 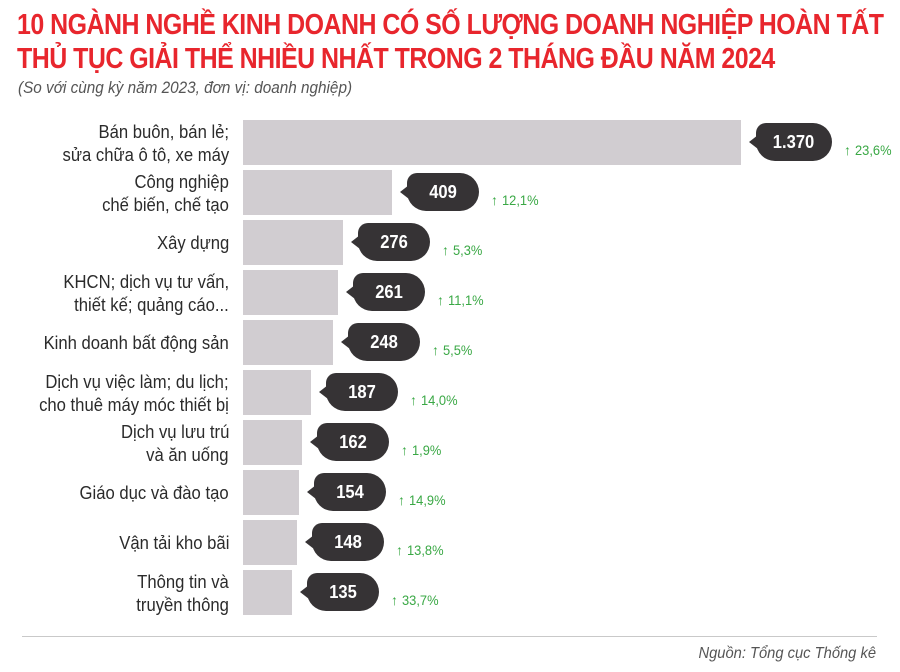 I want to click on value-bubble: 261, so click(x=385, y=292).